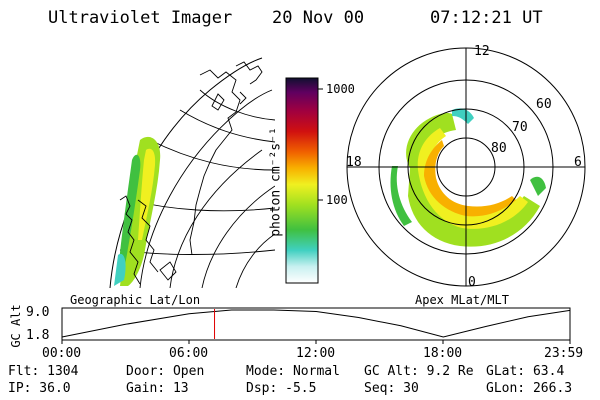 The image size is (600, 400). I want to click on mlt-label-6: 6, so click(578, 162).